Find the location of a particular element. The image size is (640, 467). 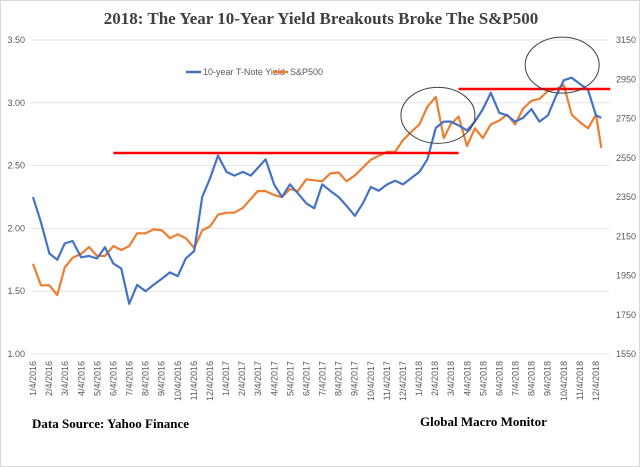

x-tick-label: 2/4/2018 is located at coordinates (435, 378).